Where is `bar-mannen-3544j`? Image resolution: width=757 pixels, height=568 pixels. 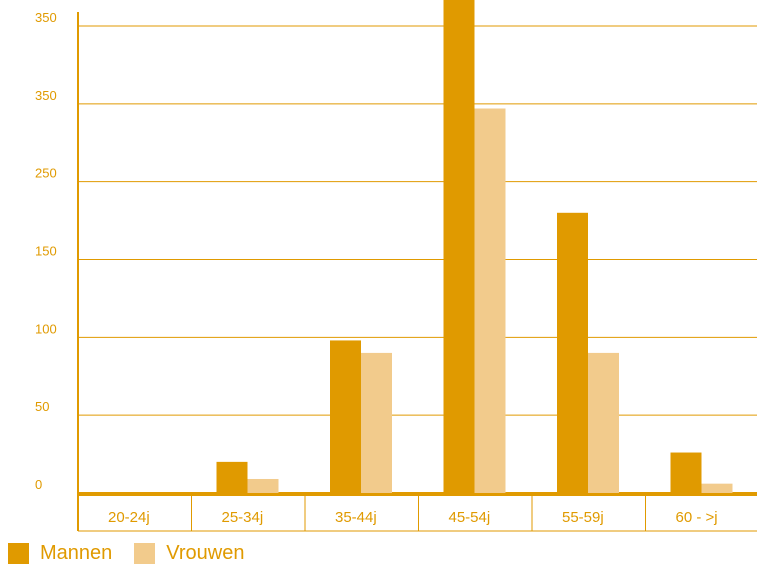
bar-mannen-3544j is located at coordinates (345, 416).